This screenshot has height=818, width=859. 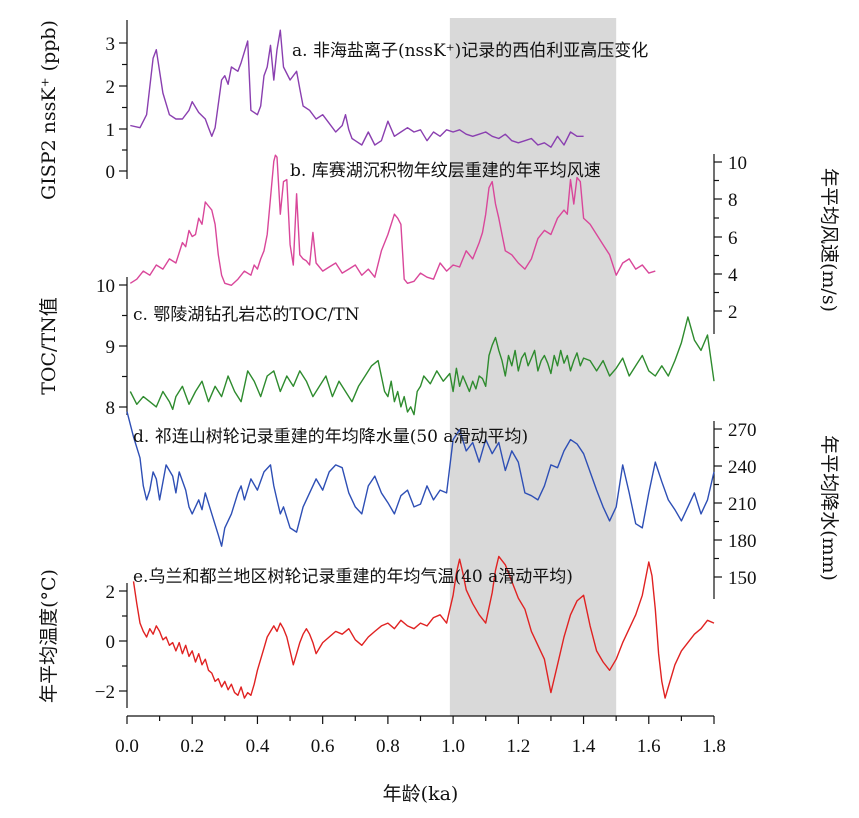 I want to click on series-line-c, so click(x=422, y=366).